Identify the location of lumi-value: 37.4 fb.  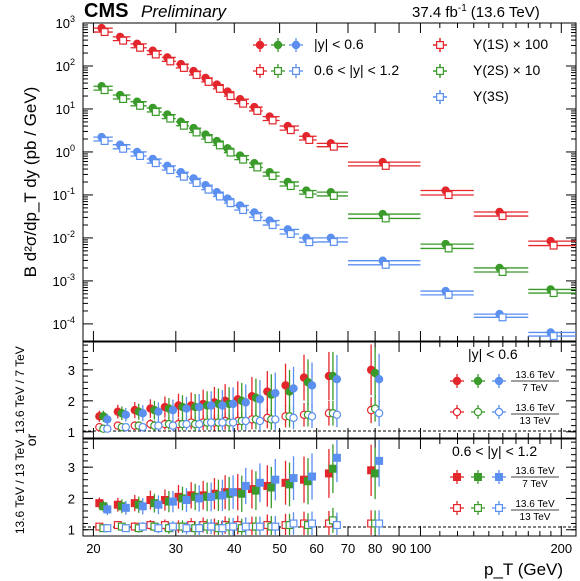
(435, 12).